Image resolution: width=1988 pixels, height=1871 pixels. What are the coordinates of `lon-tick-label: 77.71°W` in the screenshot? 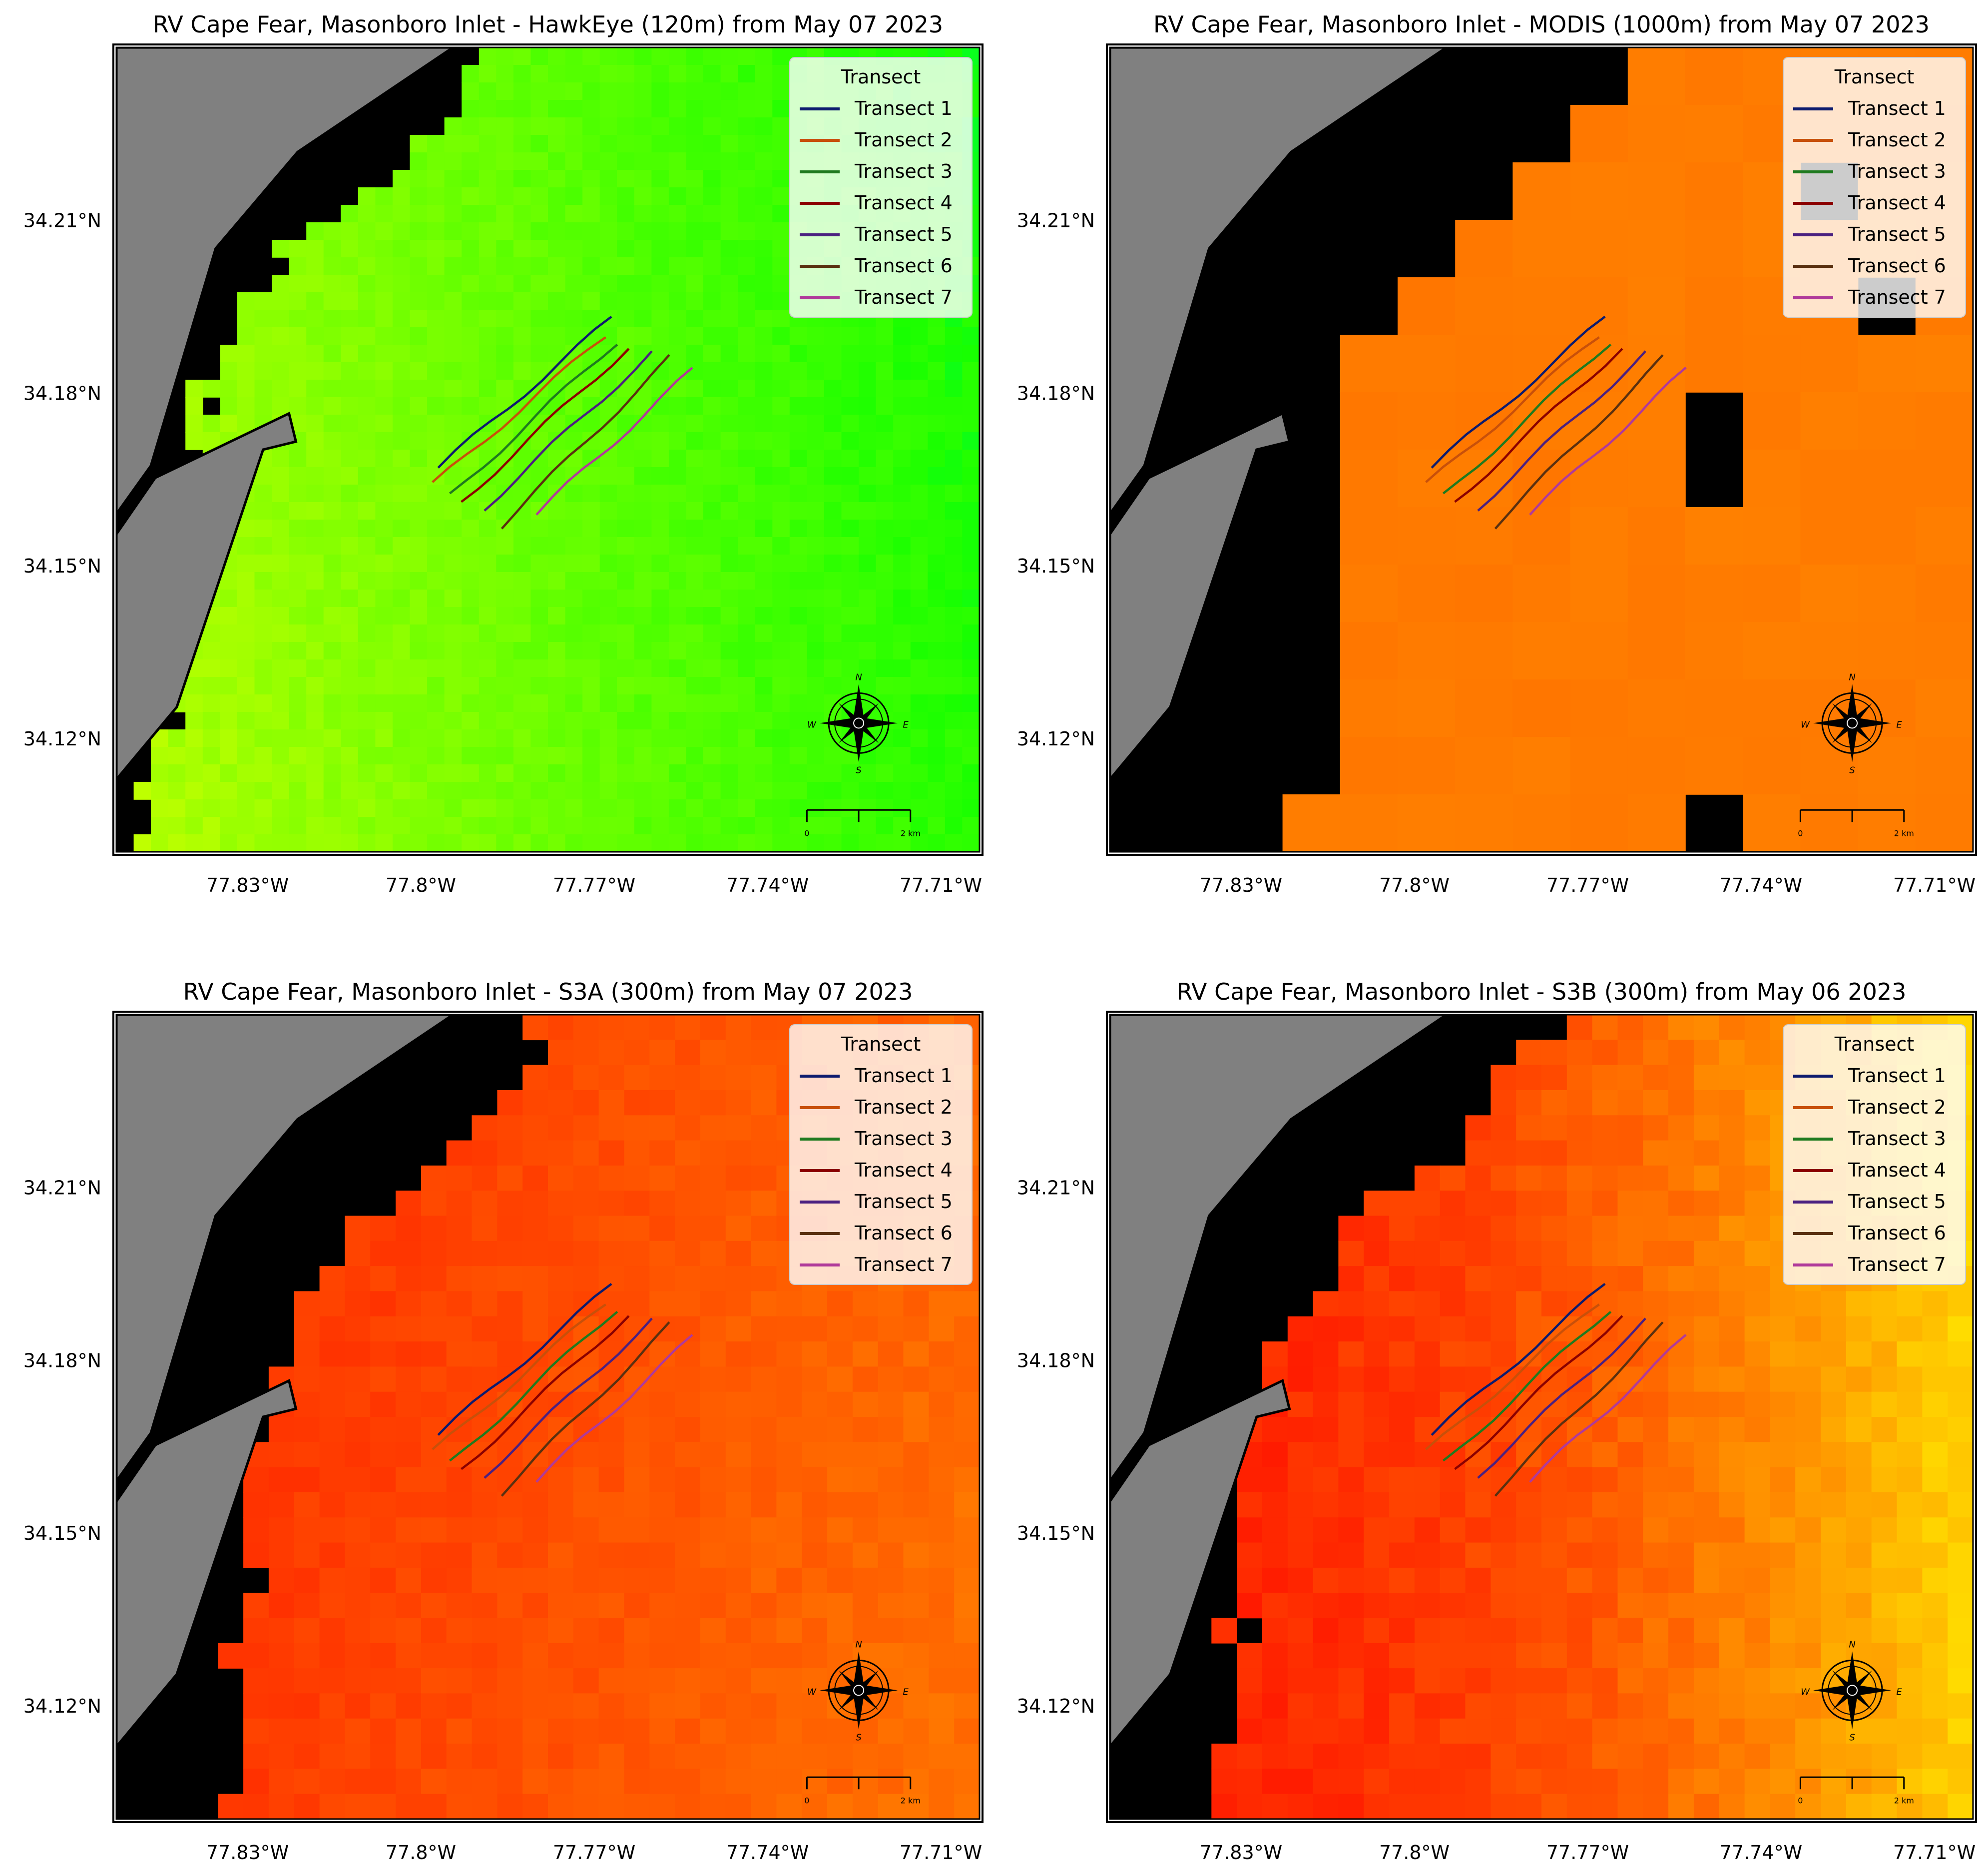 It's located at (941, 1853).